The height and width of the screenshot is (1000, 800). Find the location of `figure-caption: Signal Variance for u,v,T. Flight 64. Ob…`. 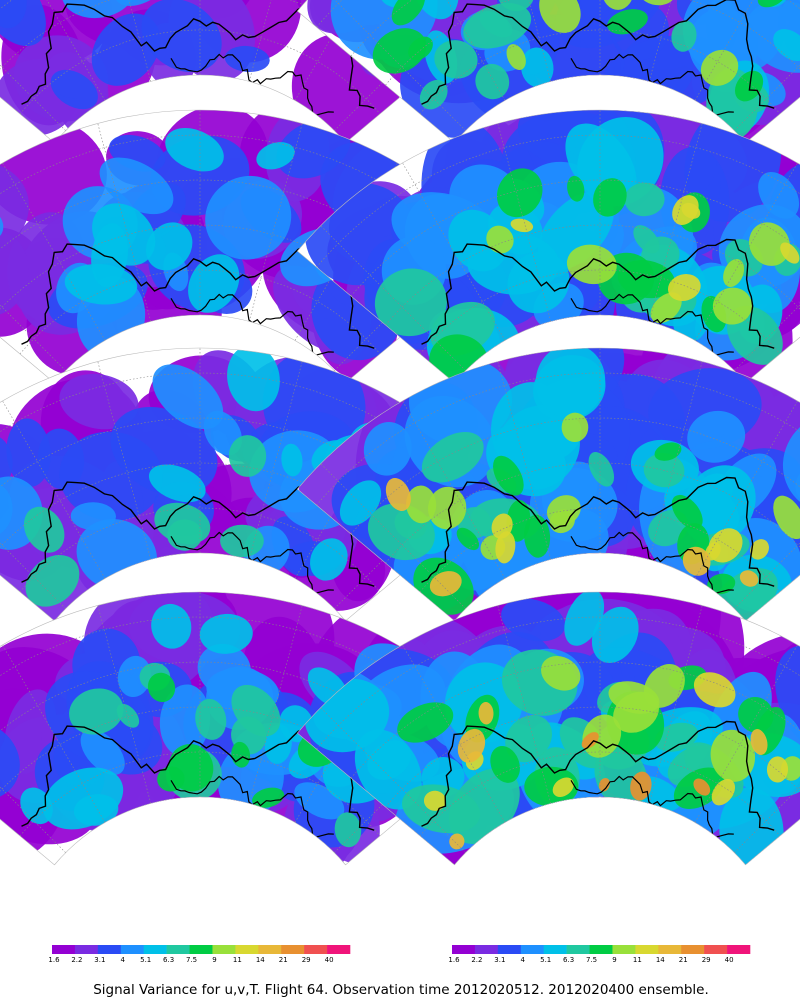

figure-caption: Signal Variance for u,v,T. Flight 64. Ob… is located at coordinates (401, 990).